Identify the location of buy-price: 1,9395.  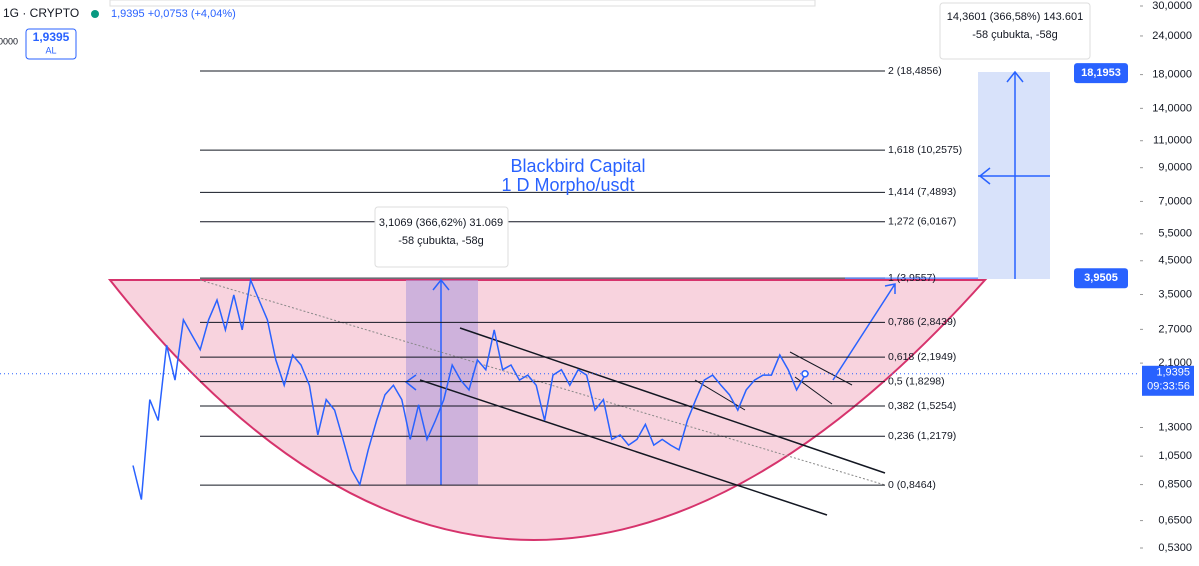
(51, 37).